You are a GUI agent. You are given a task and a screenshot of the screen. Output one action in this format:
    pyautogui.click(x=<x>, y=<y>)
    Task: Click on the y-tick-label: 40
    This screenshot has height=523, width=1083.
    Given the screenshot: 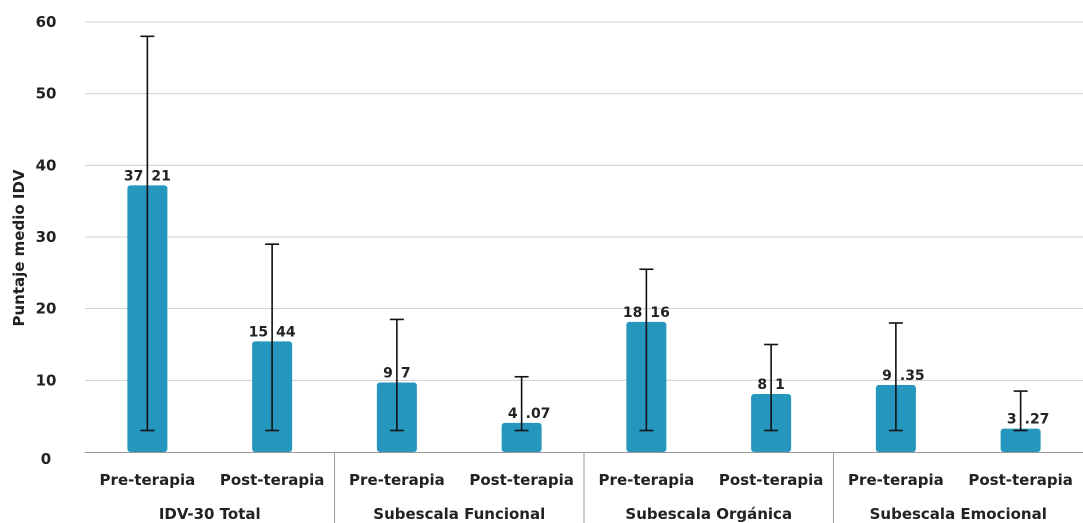 What is the action you would take?
    pyautogui.click(x=46, y=165)
    